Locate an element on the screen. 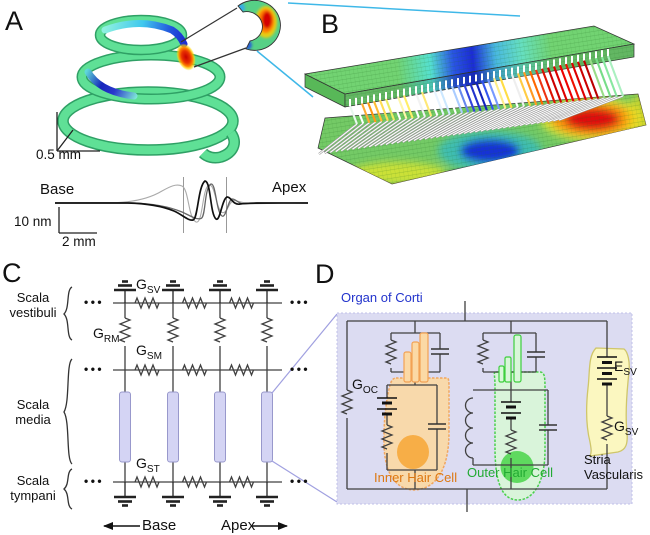 This screenshot has height=535, width=650. gst-label: GST is located at coordinates (148, 465).